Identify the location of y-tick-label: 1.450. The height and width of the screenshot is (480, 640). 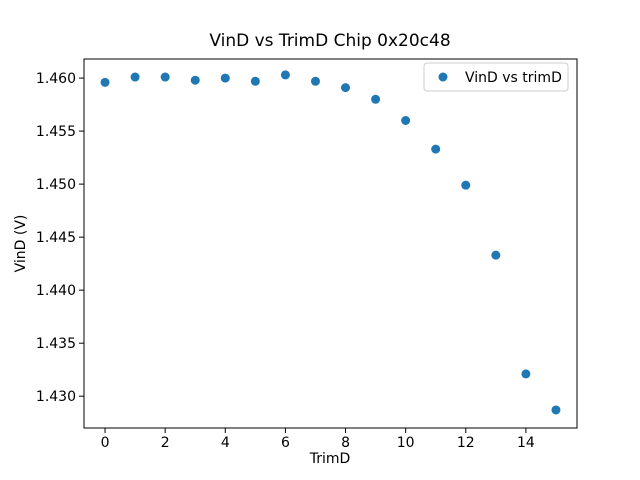
(56, 185).